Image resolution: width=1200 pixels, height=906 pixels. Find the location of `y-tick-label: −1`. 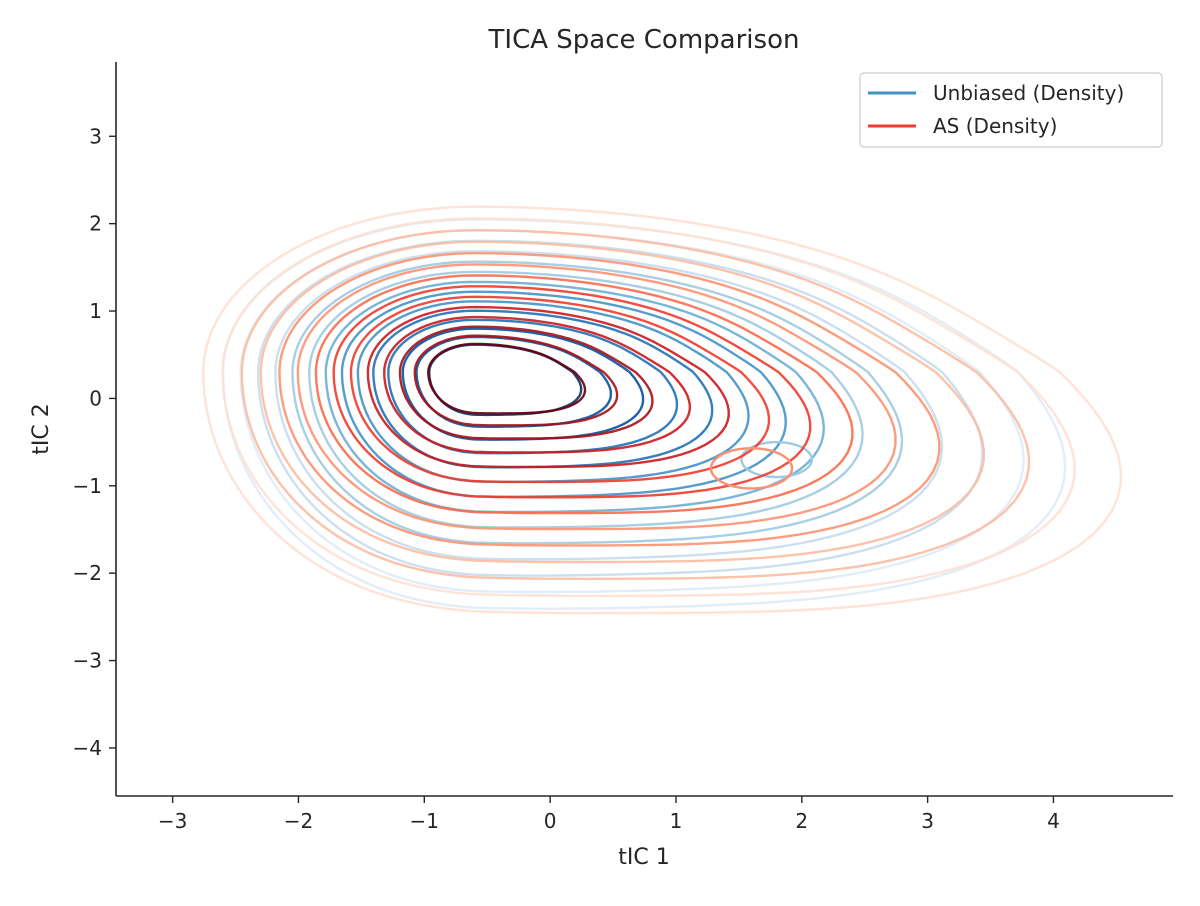

y-tick-label: −1 is located at coordinates (87, 486).